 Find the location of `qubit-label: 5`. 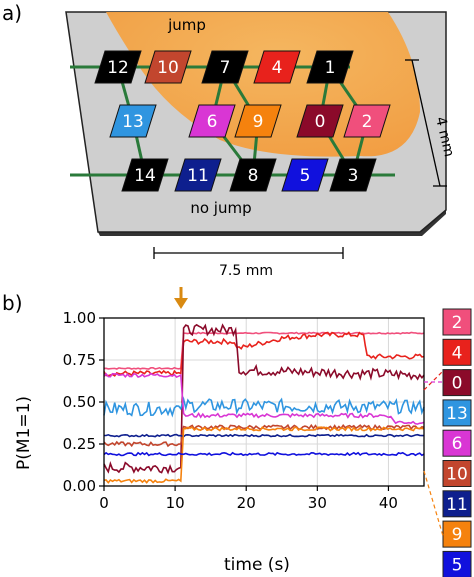

qubit-label: 5 is located at coordinates (305, 176).